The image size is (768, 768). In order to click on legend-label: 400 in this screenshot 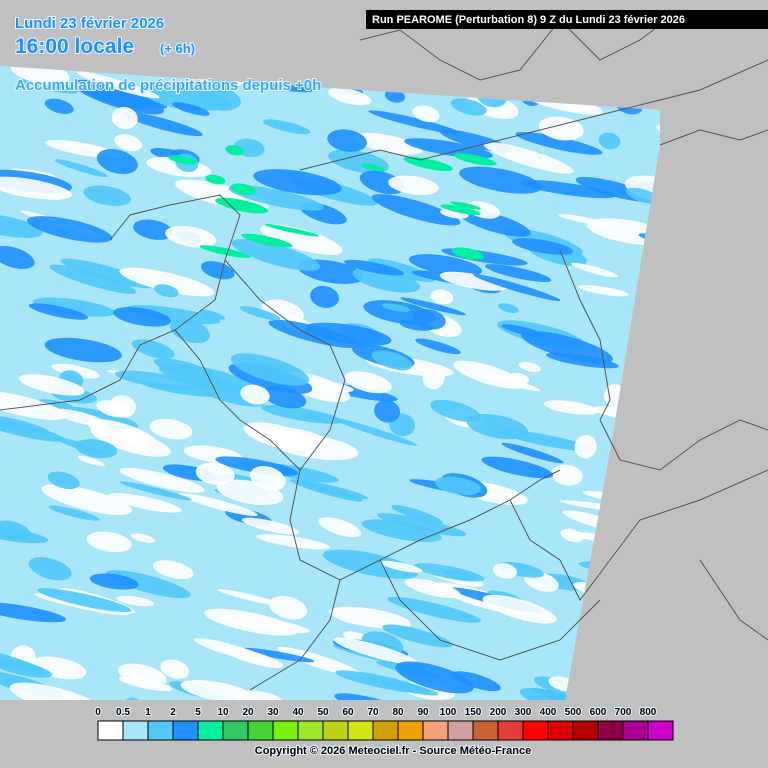, I will do `click(548, 712)`.